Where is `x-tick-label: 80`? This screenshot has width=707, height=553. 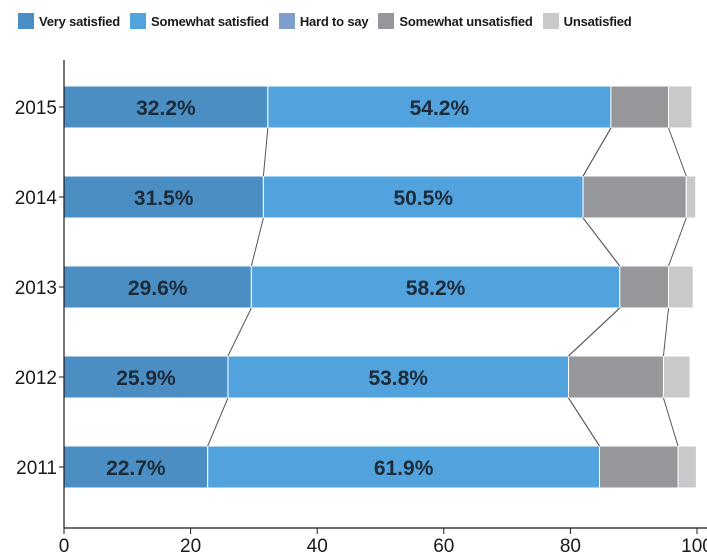 x-tick-label: 80 is located at coordinates (570, 544).